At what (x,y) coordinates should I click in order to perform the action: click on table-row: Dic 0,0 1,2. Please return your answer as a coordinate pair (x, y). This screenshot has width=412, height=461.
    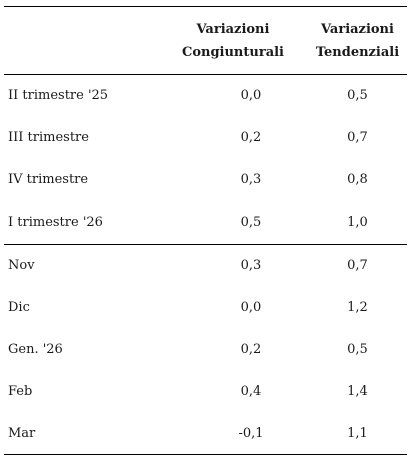
    Looking at the image, I should click on (205, 308).